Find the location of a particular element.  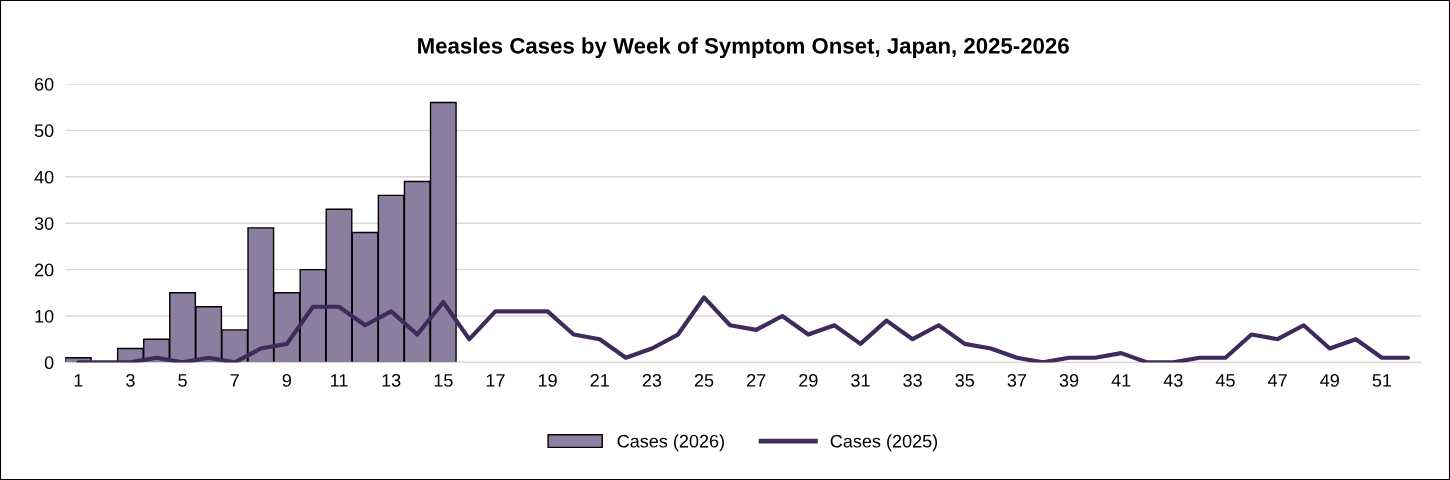

y-tick-label: 30 is located at coordinates (44, 223).